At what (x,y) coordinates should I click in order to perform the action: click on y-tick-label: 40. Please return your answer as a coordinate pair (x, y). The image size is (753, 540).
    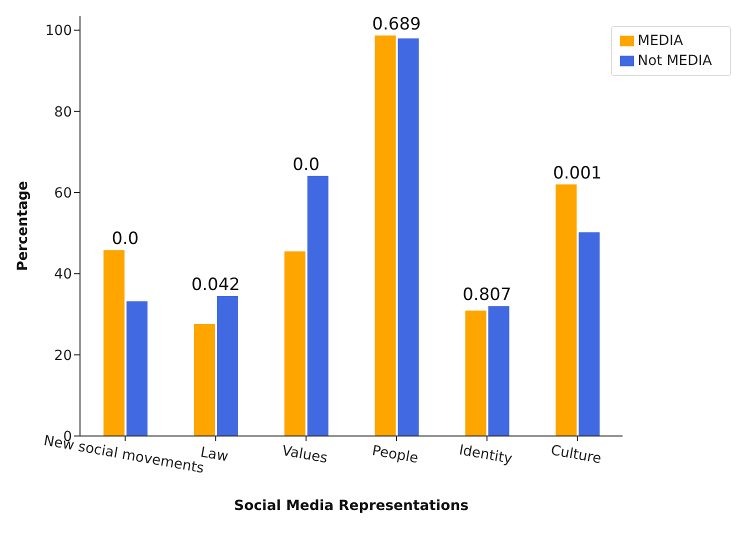
    Looking at the image, I should click on (63, 274).